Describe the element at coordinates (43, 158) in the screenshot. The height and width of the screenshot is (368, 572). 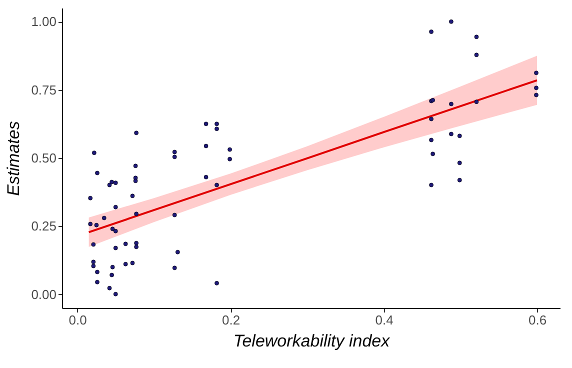
I see `y-tick-label: 0.50` at that location.